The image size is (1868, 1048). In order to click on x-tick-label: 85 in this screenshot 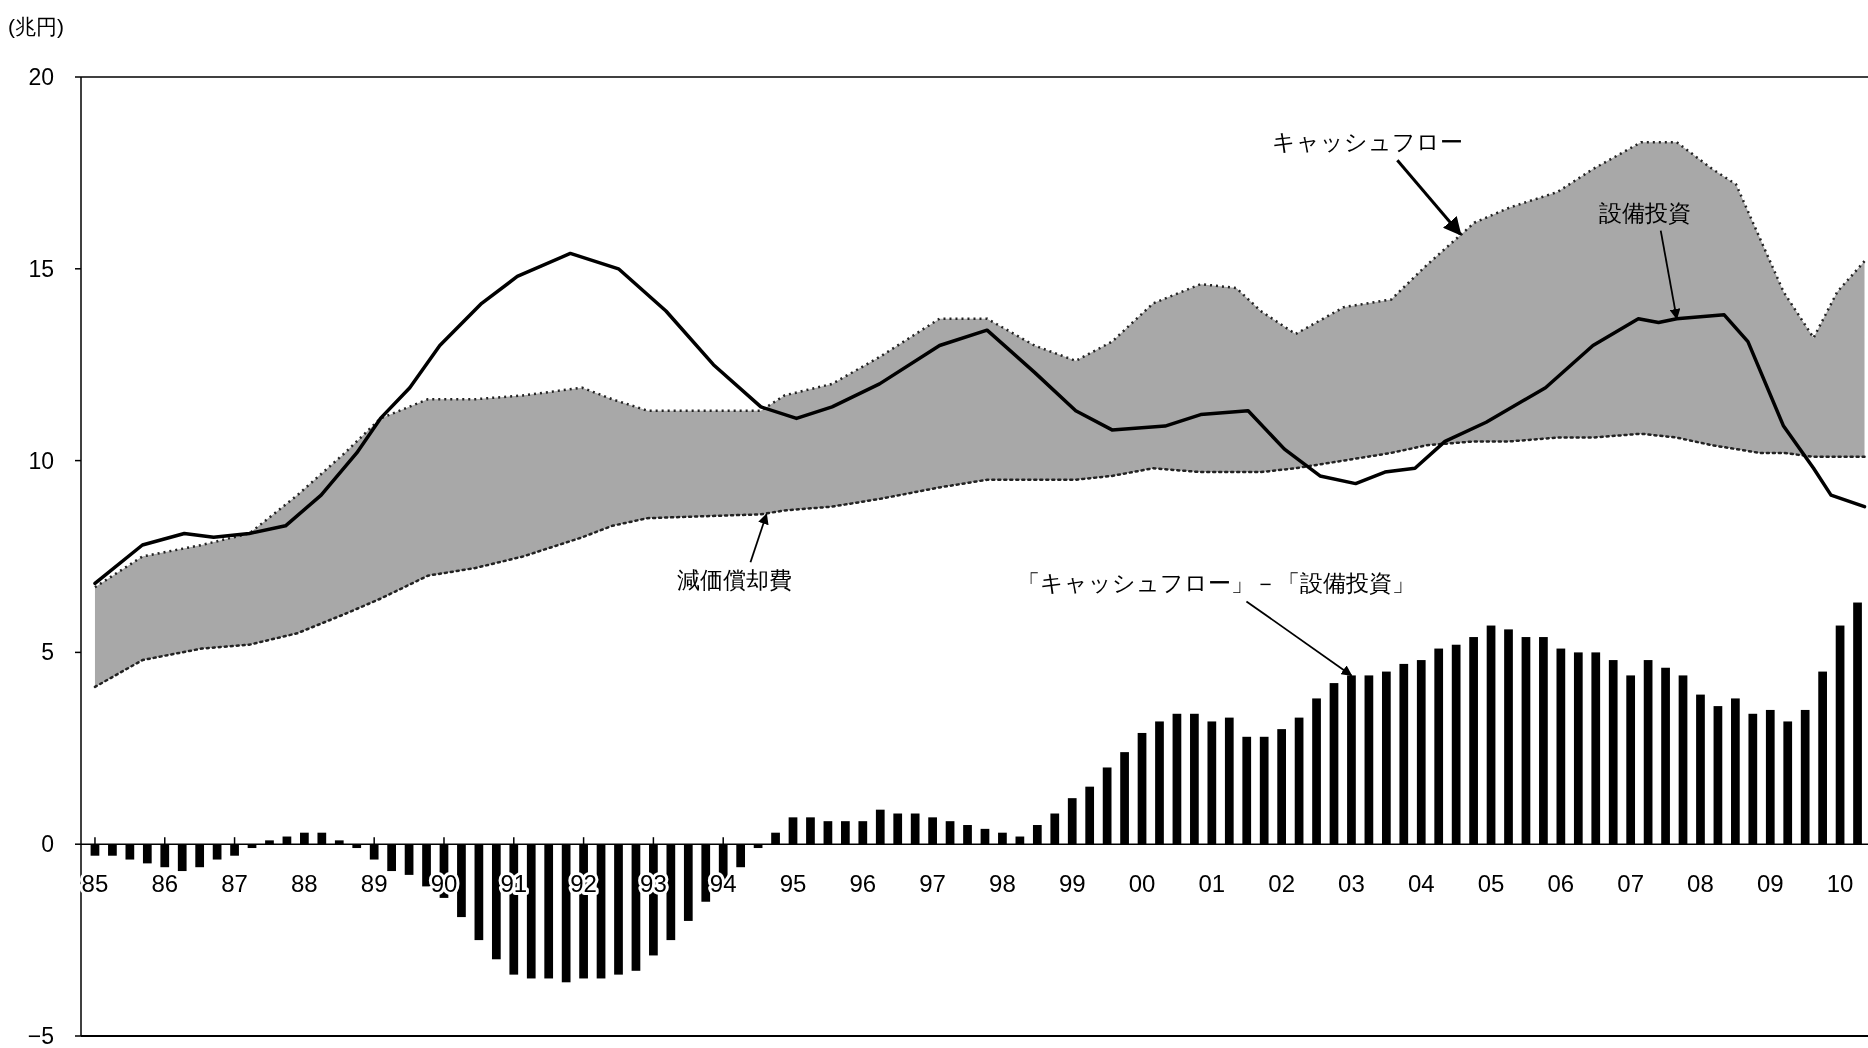, I will do `click(95, 884)`.